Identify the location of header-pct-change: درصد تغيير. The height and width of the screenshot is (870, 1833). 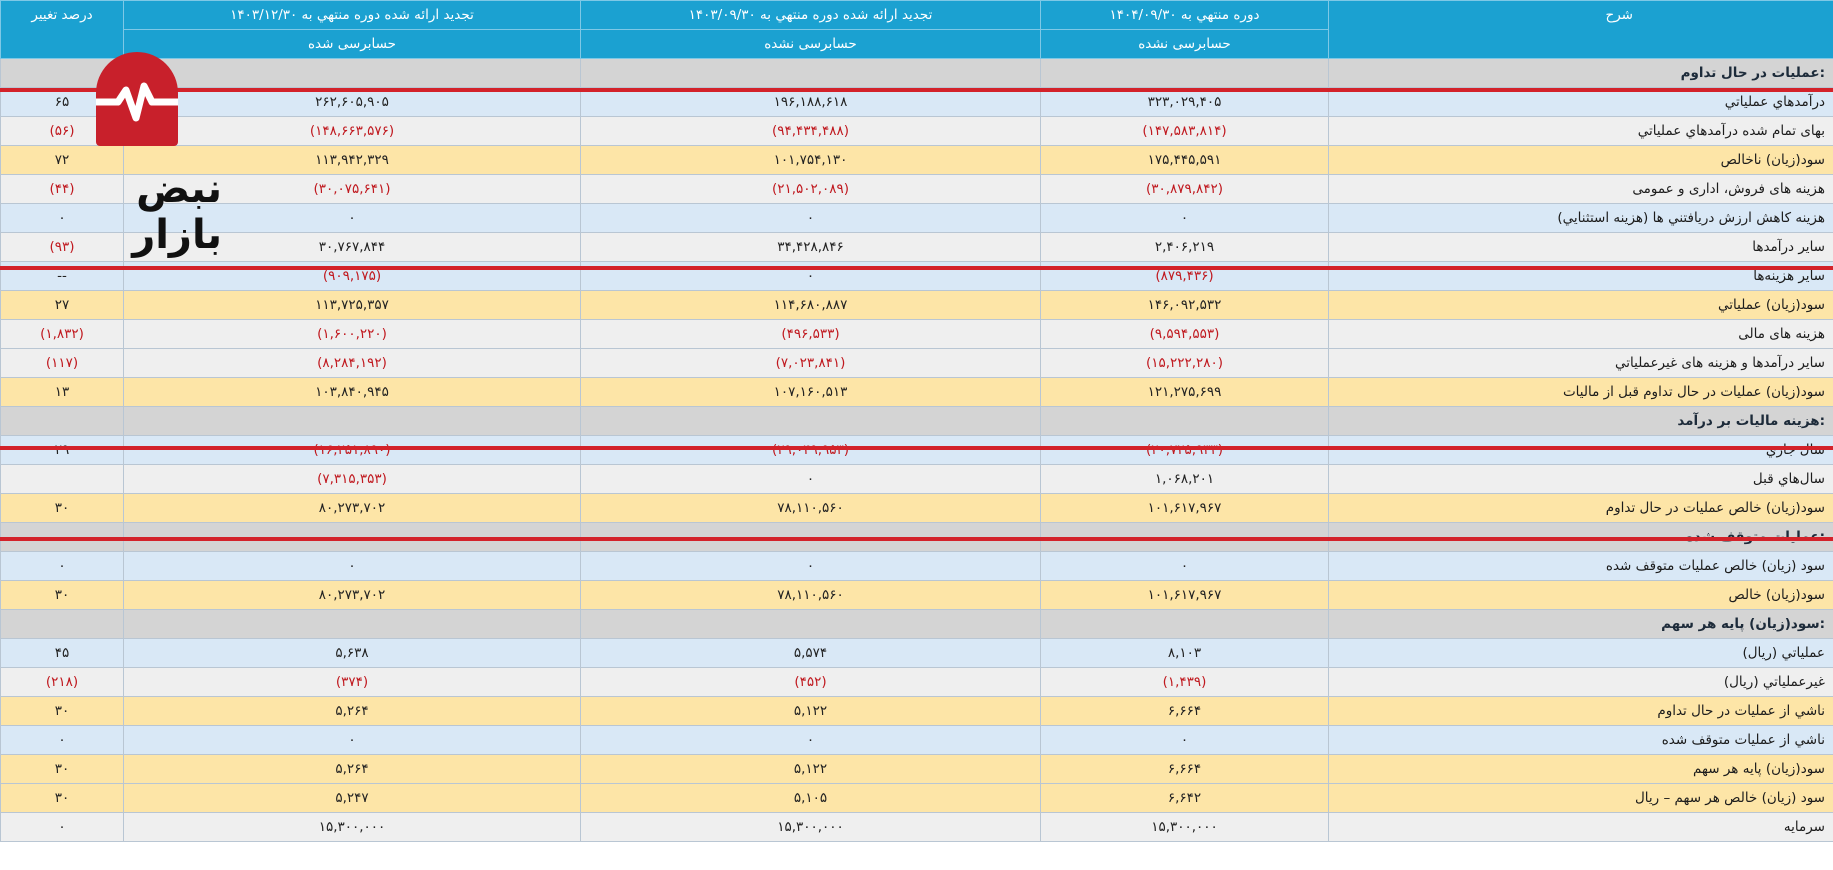
(62, 29).